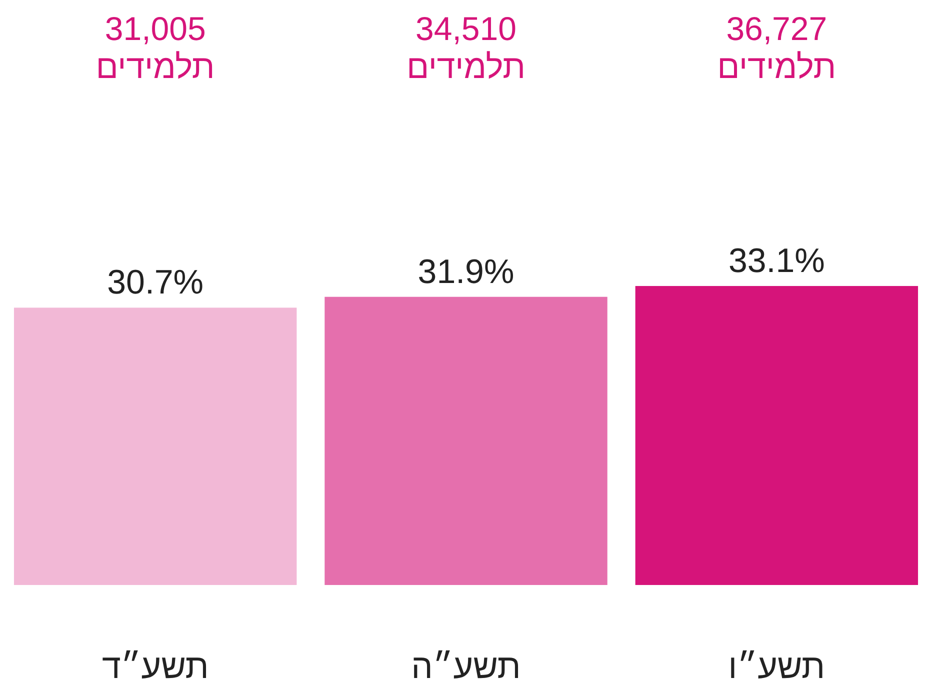 This screenshot has width=932, height=684. Describe the element at coordinates (466, 271) in the screenshot. I see `data-label: 31.9%` at that location.